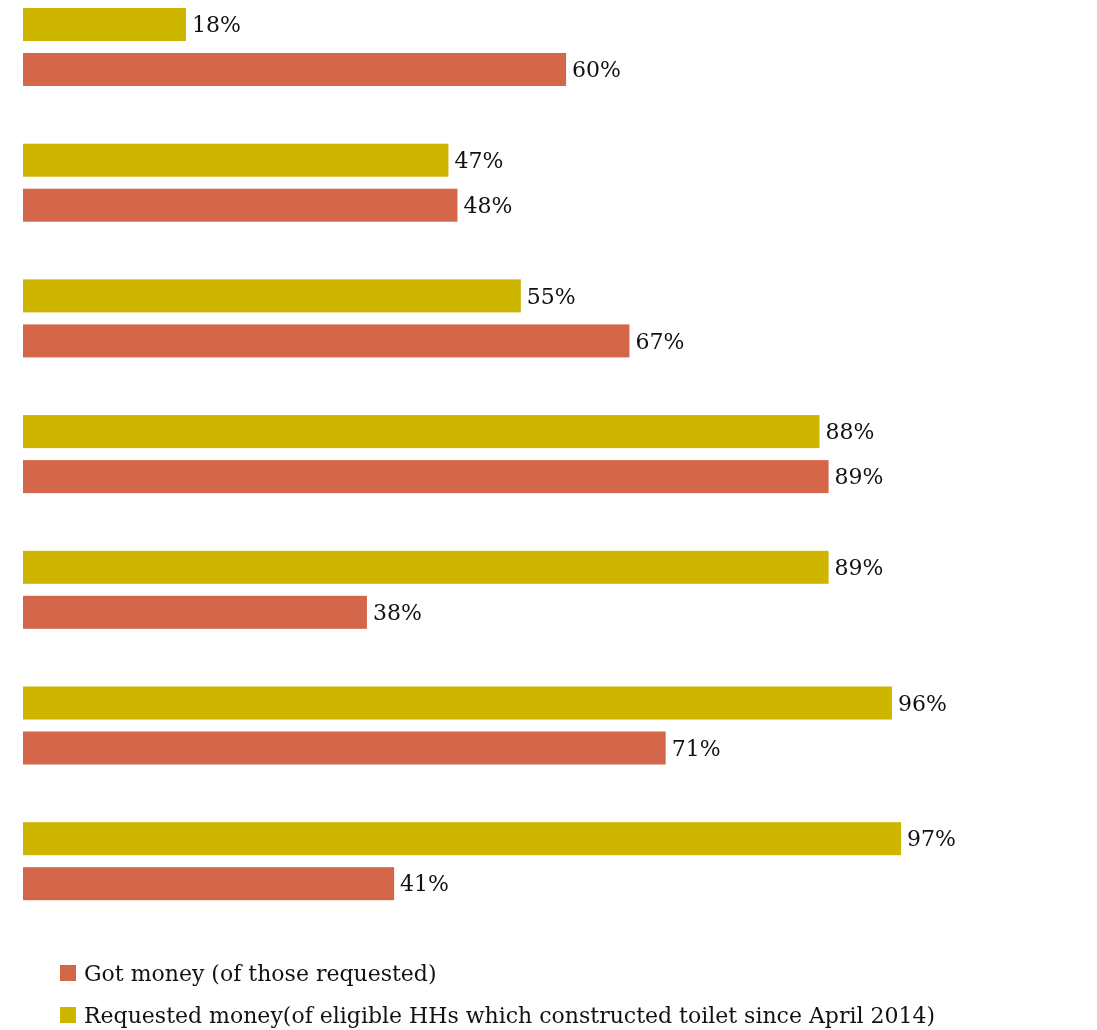 This screenshot has height=1030, width=1097. I want to click on data-label: 67%, so click(660, 341).